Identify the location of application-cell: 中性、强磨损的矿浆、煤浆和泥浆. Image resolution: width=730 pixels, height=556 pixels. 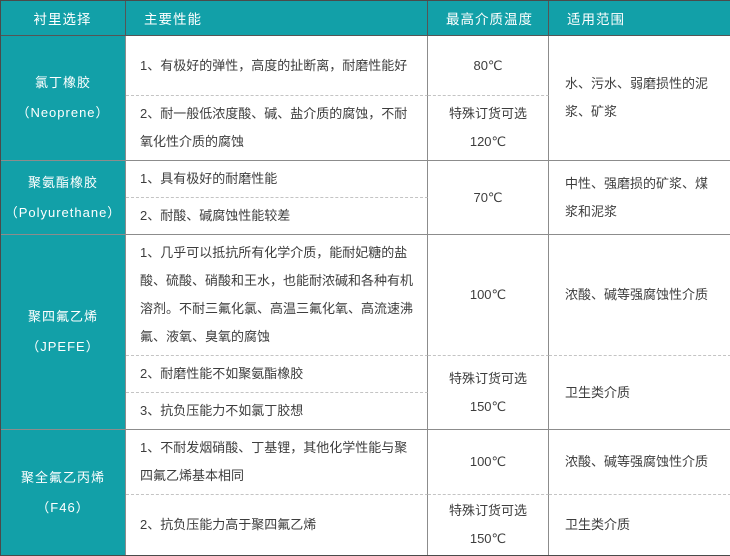
(639, 198).